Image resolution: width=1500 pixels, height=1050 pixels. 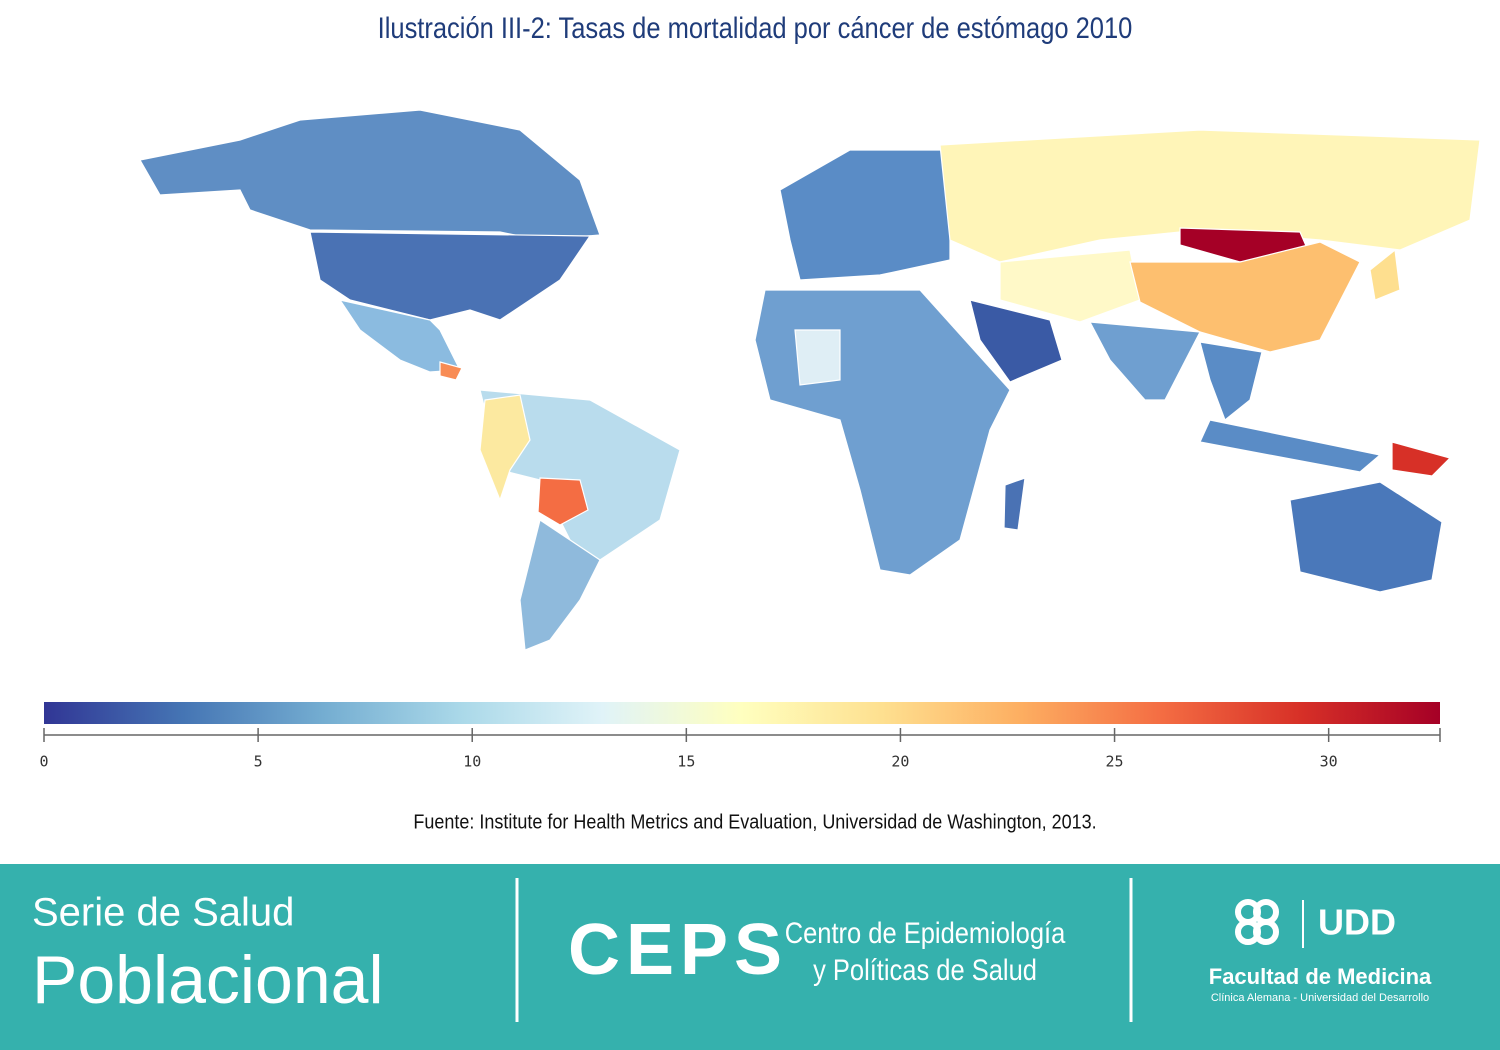 What do you see at coordinates (686, 762) in the screenshot?
I see `tick-label: 15` at bounding box center [686, 762].